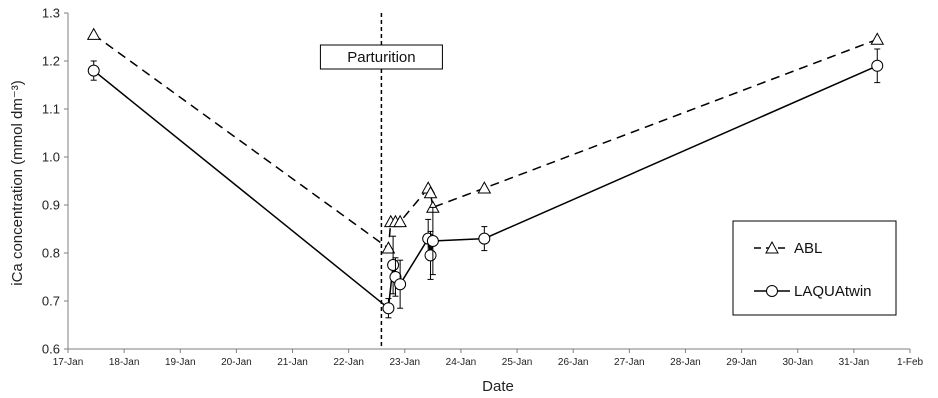 The image size is (938, 398). Describe the element at coordinates (854, 362) in the screenshot. I see `x-tick-label: 31-Jan` at that location.